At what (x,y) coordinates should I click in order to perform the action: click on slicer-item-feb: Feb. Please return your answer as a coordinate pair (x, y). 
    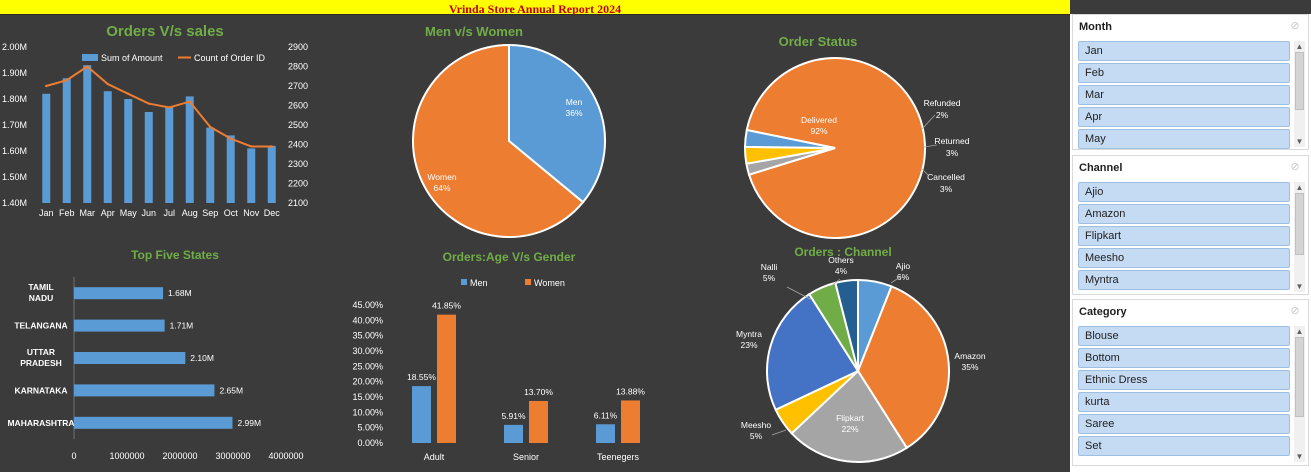
    Looking at the image, I should click on (1184, 73).